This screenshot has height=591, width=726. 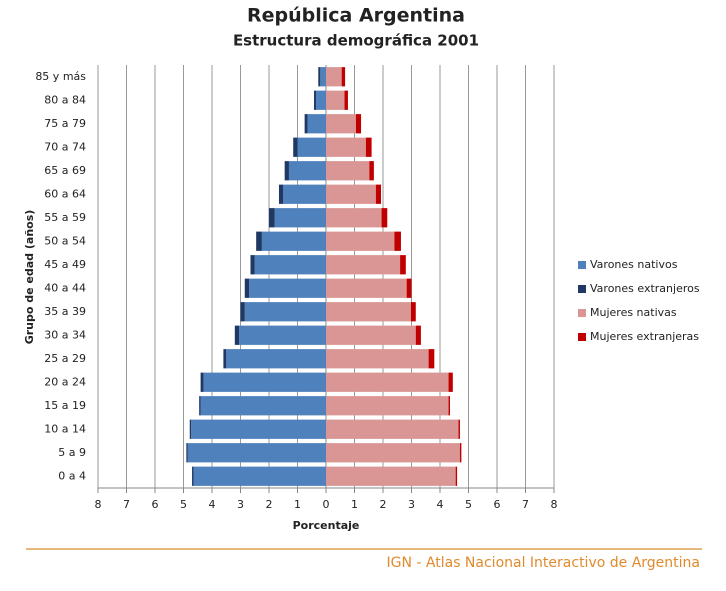 What do you see at coordinates (65, 334) in the screenshot?
I see `y-tick-label: 30 a 34` at bounding box center [65, 334].